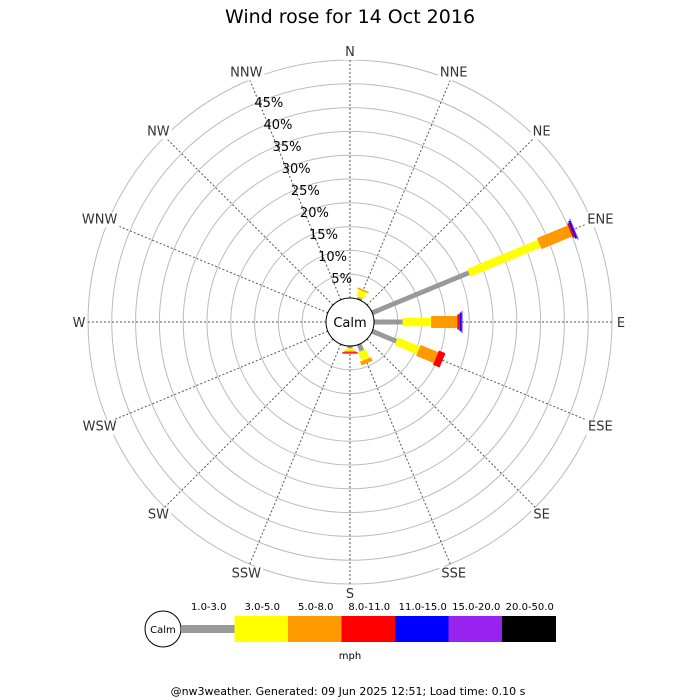 This screenshot has width=700, height=700. I want to click on calm-circle, so click(350, 322).